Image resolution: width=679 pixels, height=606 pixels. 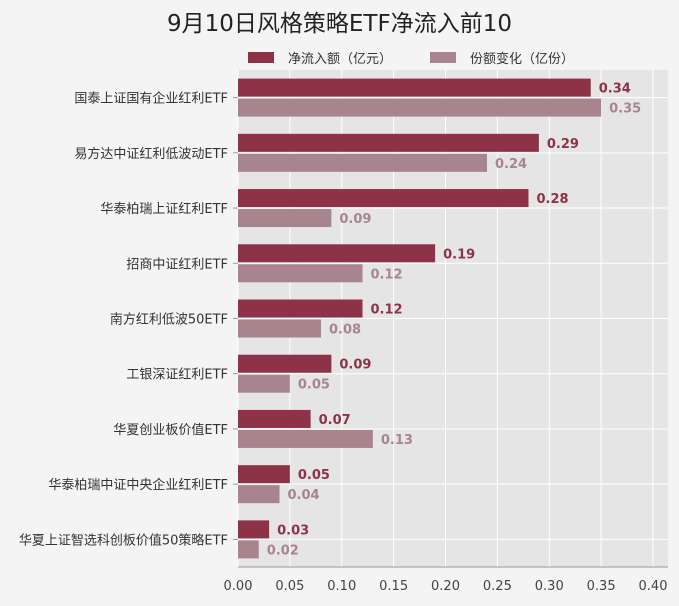 What do you see at coordinates (549, 586) in the screenshot?
I see `x-tick-label: 0.30` at bounding box center [549, 586].